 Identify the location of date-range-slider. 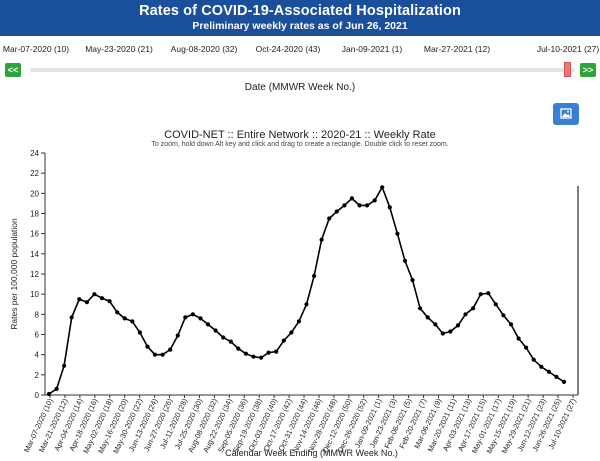
(302, 69).